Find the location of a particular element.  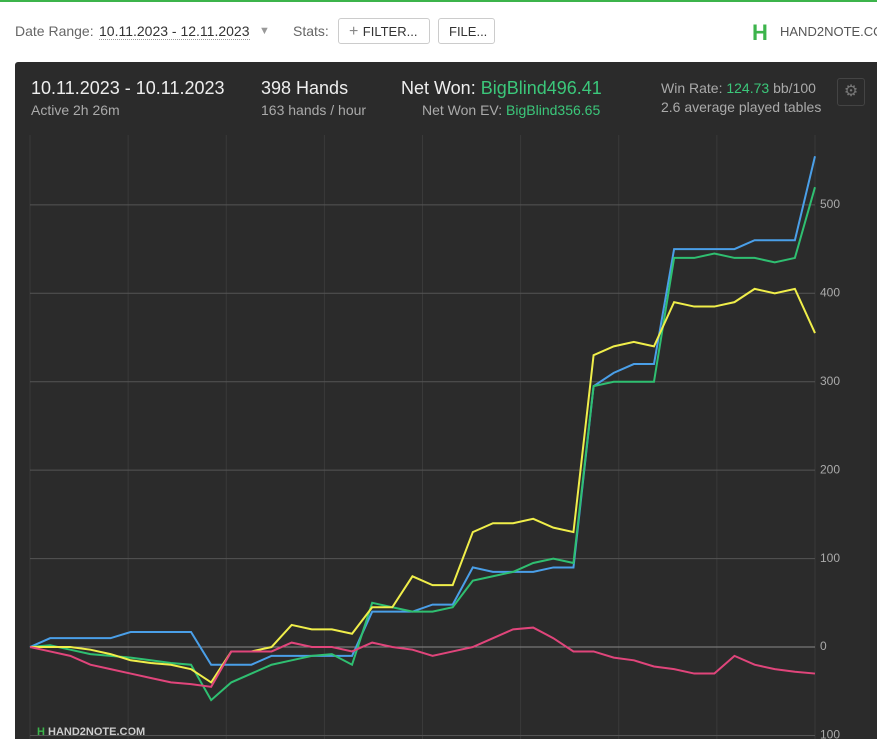

accent-bar is located at coordinates (438, 1).